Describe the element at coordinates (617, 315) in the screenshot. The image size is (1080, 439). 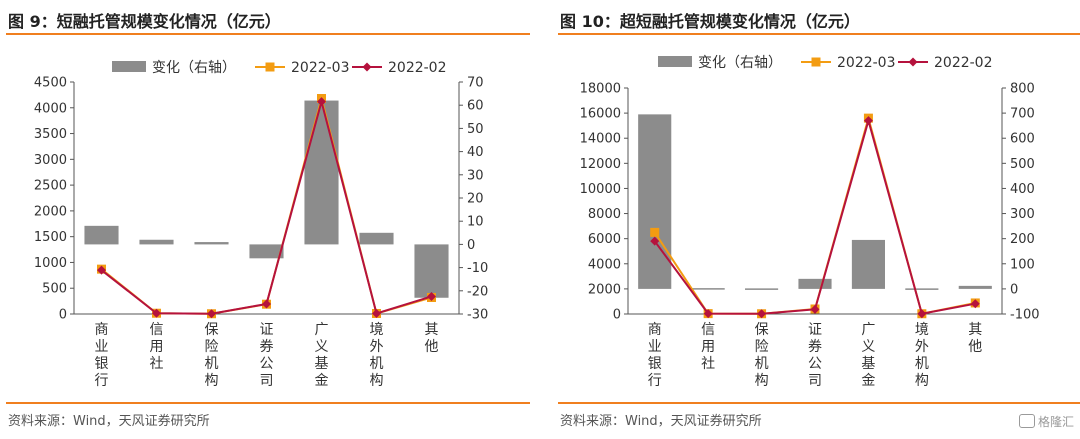
I see `left-tick-label: 0` at that location.